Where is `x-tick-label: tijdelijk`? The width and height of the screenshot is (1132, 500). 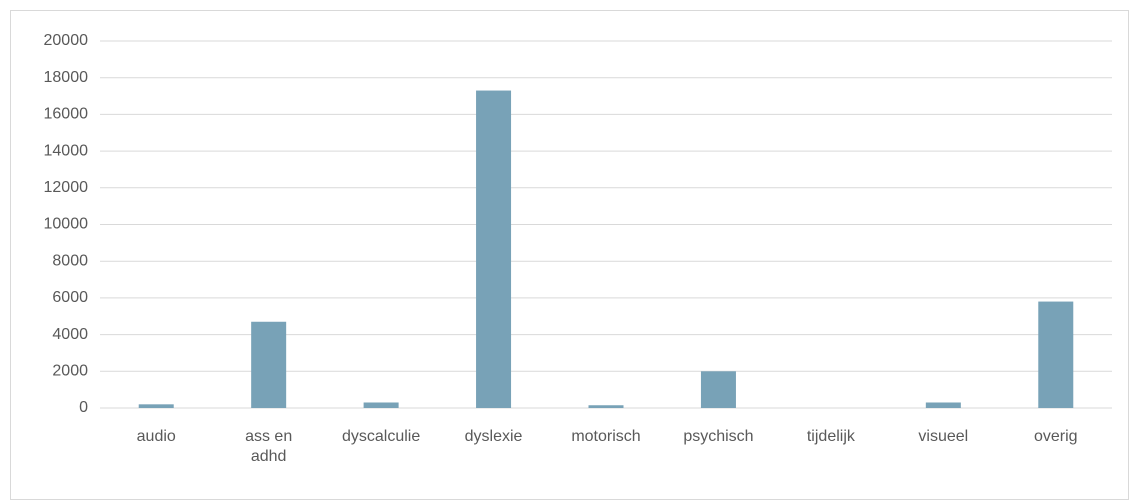
x-tick-label: tijdelijk is located at coordinates (830, 436).